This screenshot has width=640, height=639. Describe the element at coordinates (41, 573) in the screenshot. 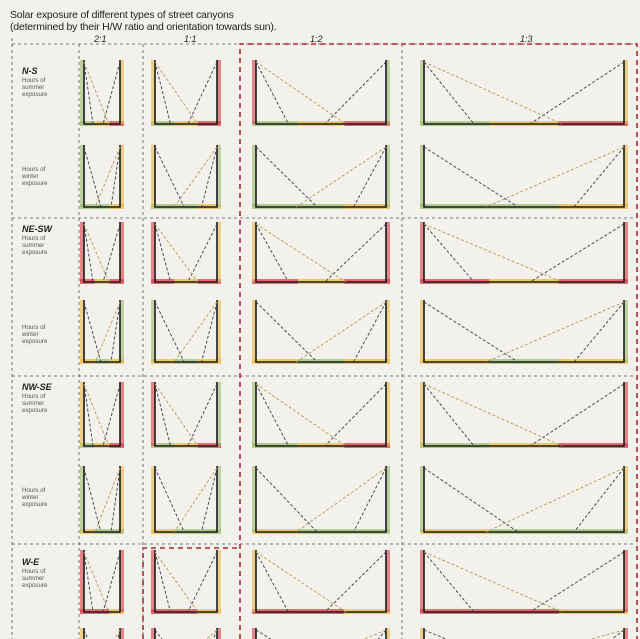

I see `row-label-we-summer: W-E Hours of summer exposure` at that location.